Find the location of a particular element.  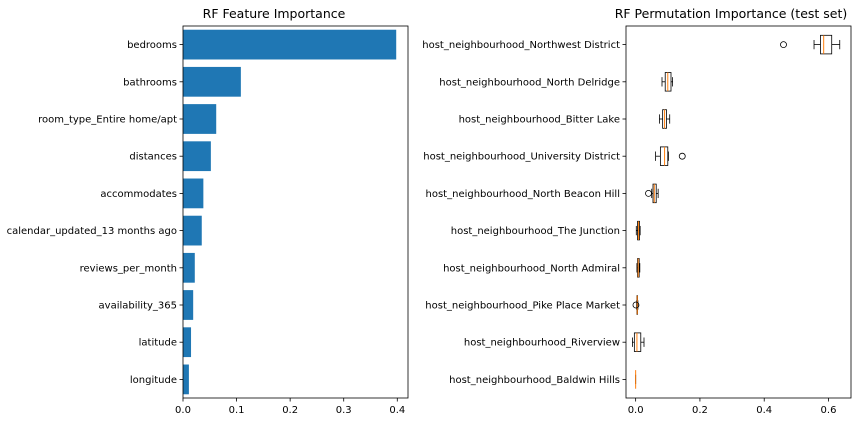

y-tick-label: longitude is located at coordinates (153, 380).